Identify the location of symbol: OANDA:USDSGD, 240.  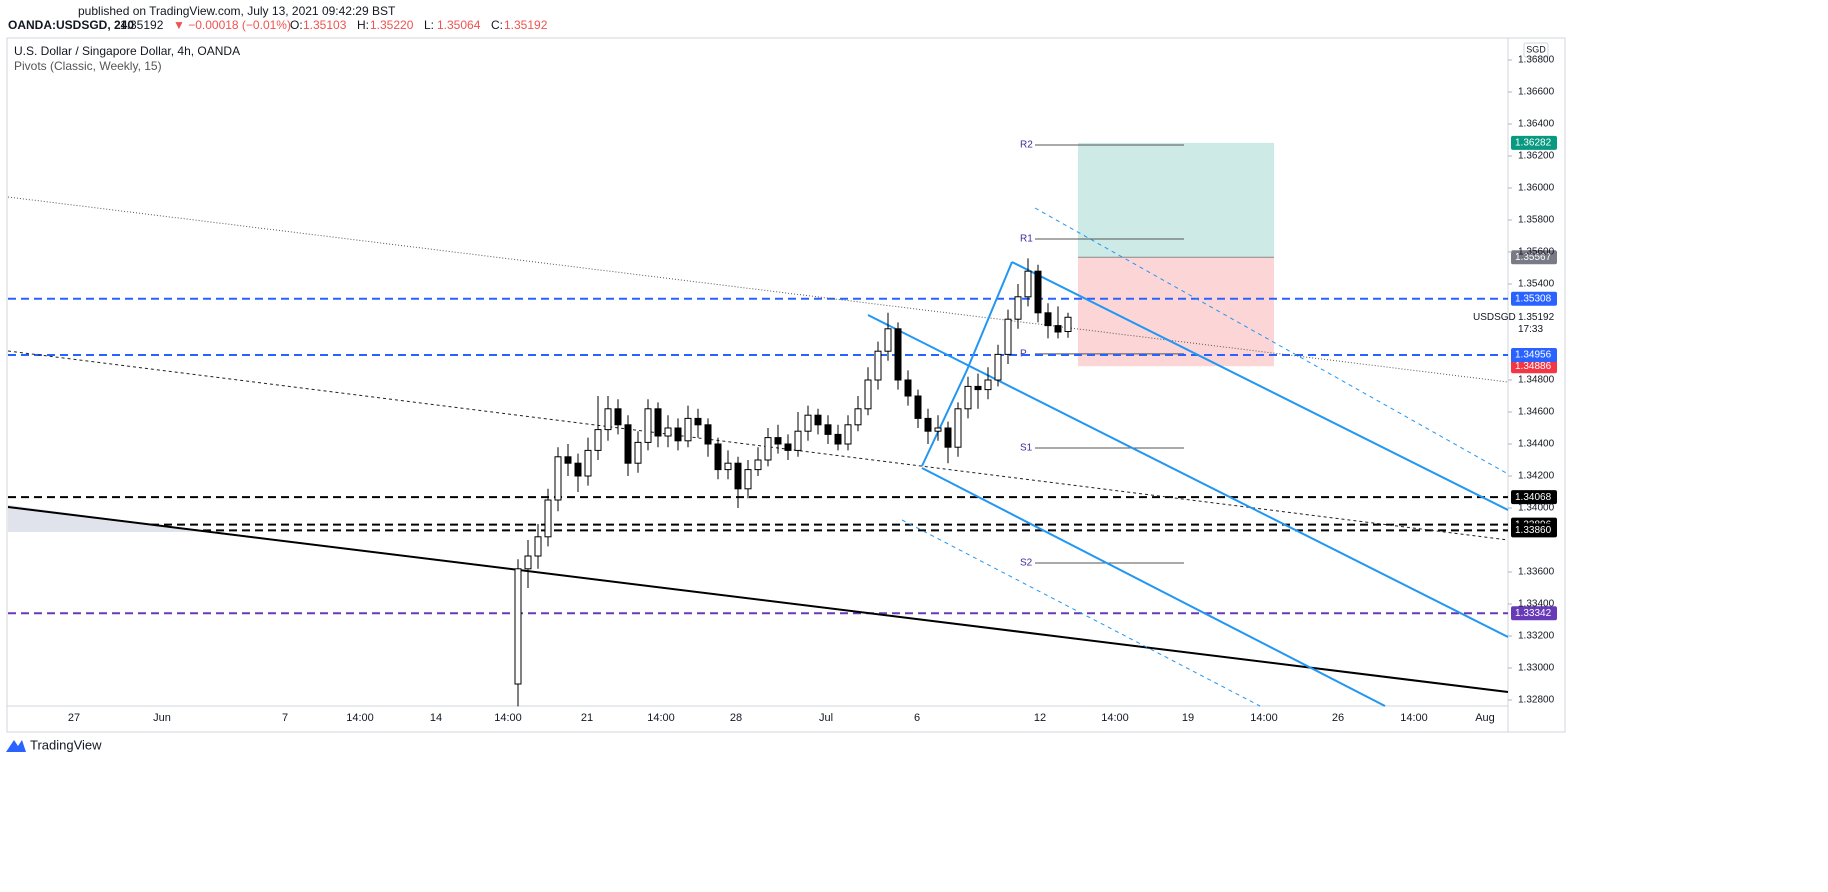
(71, 25).